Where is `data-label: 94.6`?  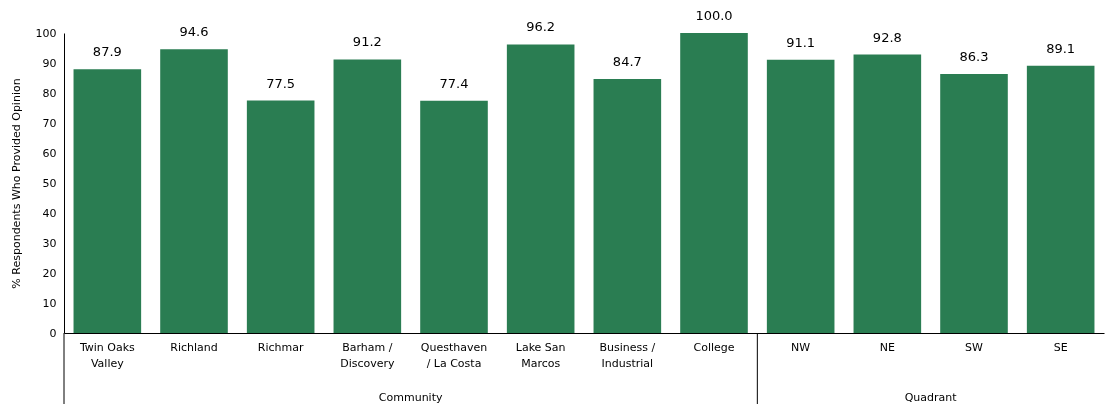 data-label: 94.6 is located at coordinates (194, 32).